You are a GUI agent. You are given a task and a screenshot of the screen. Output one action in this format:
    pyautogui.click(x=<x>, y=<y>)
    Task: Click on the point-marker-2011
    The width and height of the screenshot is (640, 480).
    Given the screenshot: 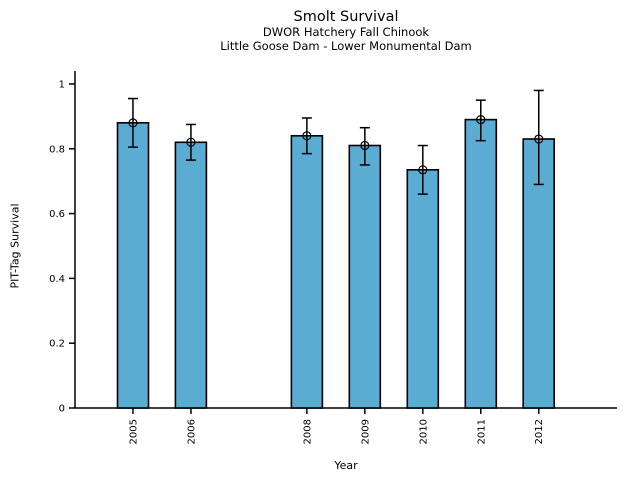 What is the action you would take?
    pyautogui.click(x=481, y=120)
    